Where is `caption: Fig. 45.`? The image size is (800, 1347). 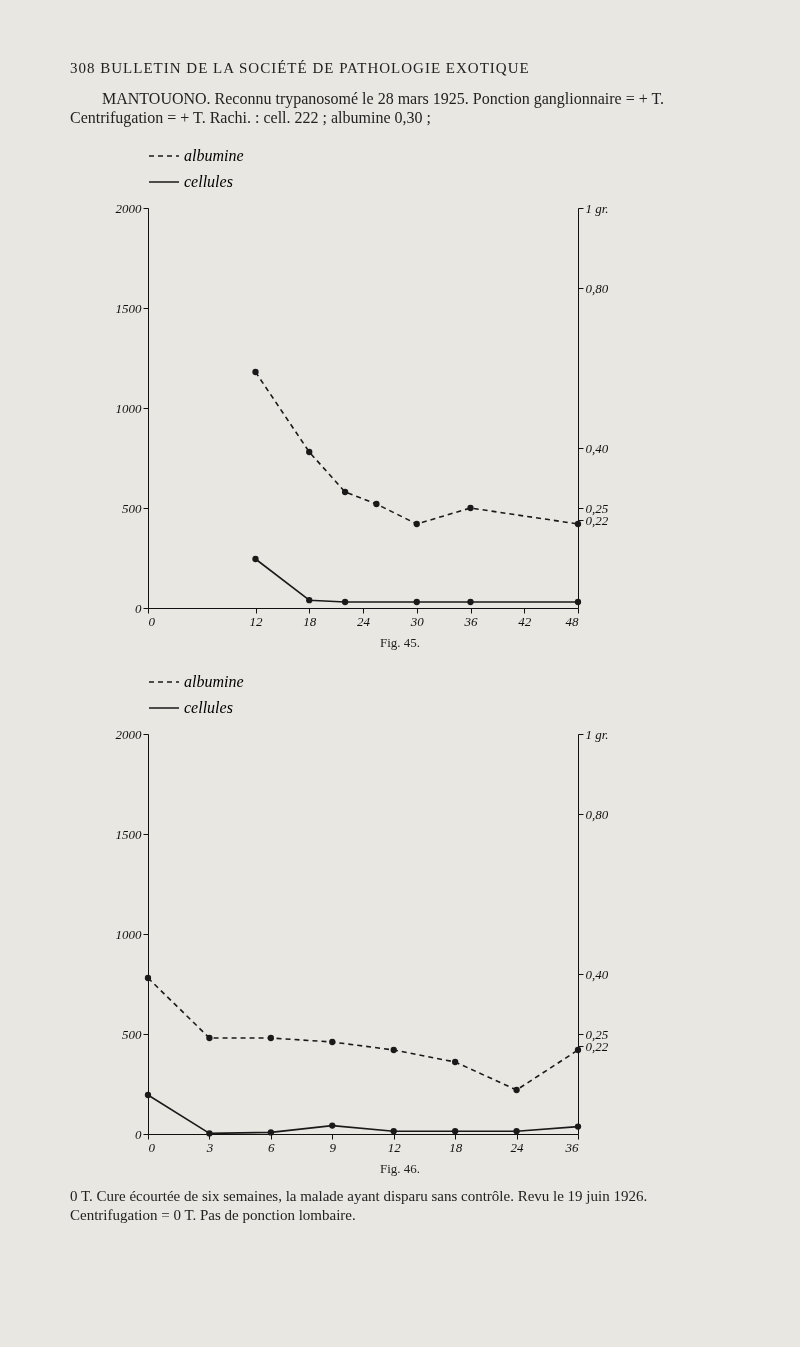 caption: Fig. 45. is located at coordinates (400, 643).